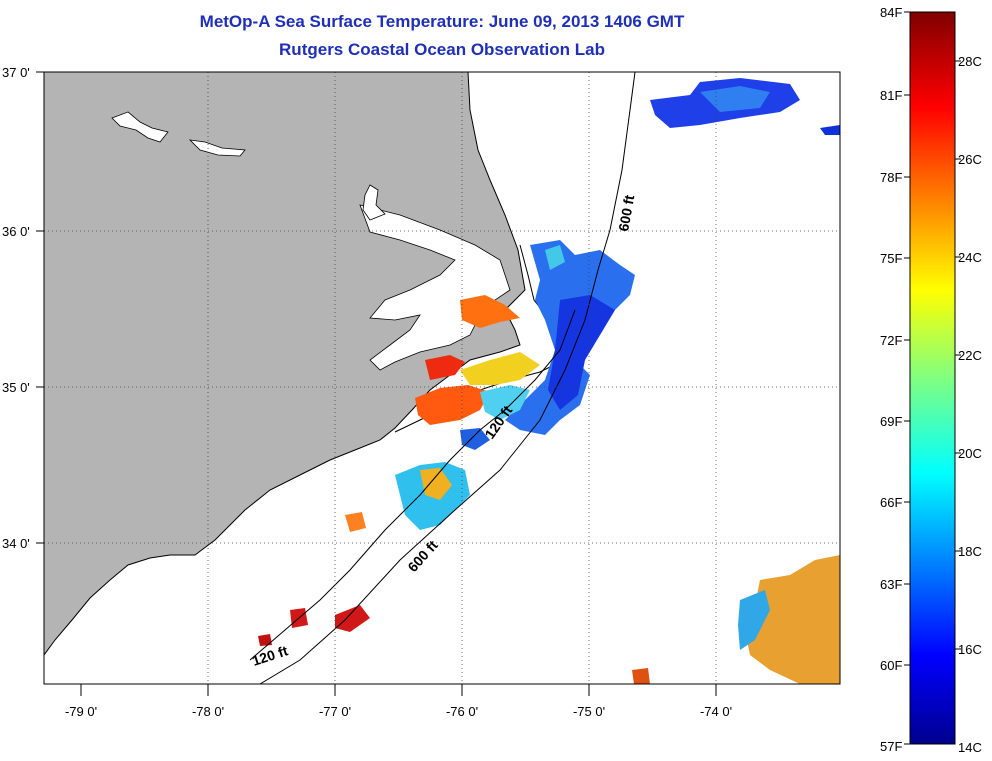  What do you see at coordinates (626, 212) in the screenshot?
I see `isobath-label-600-north: 600 ft` at bounding box center [626, 212].